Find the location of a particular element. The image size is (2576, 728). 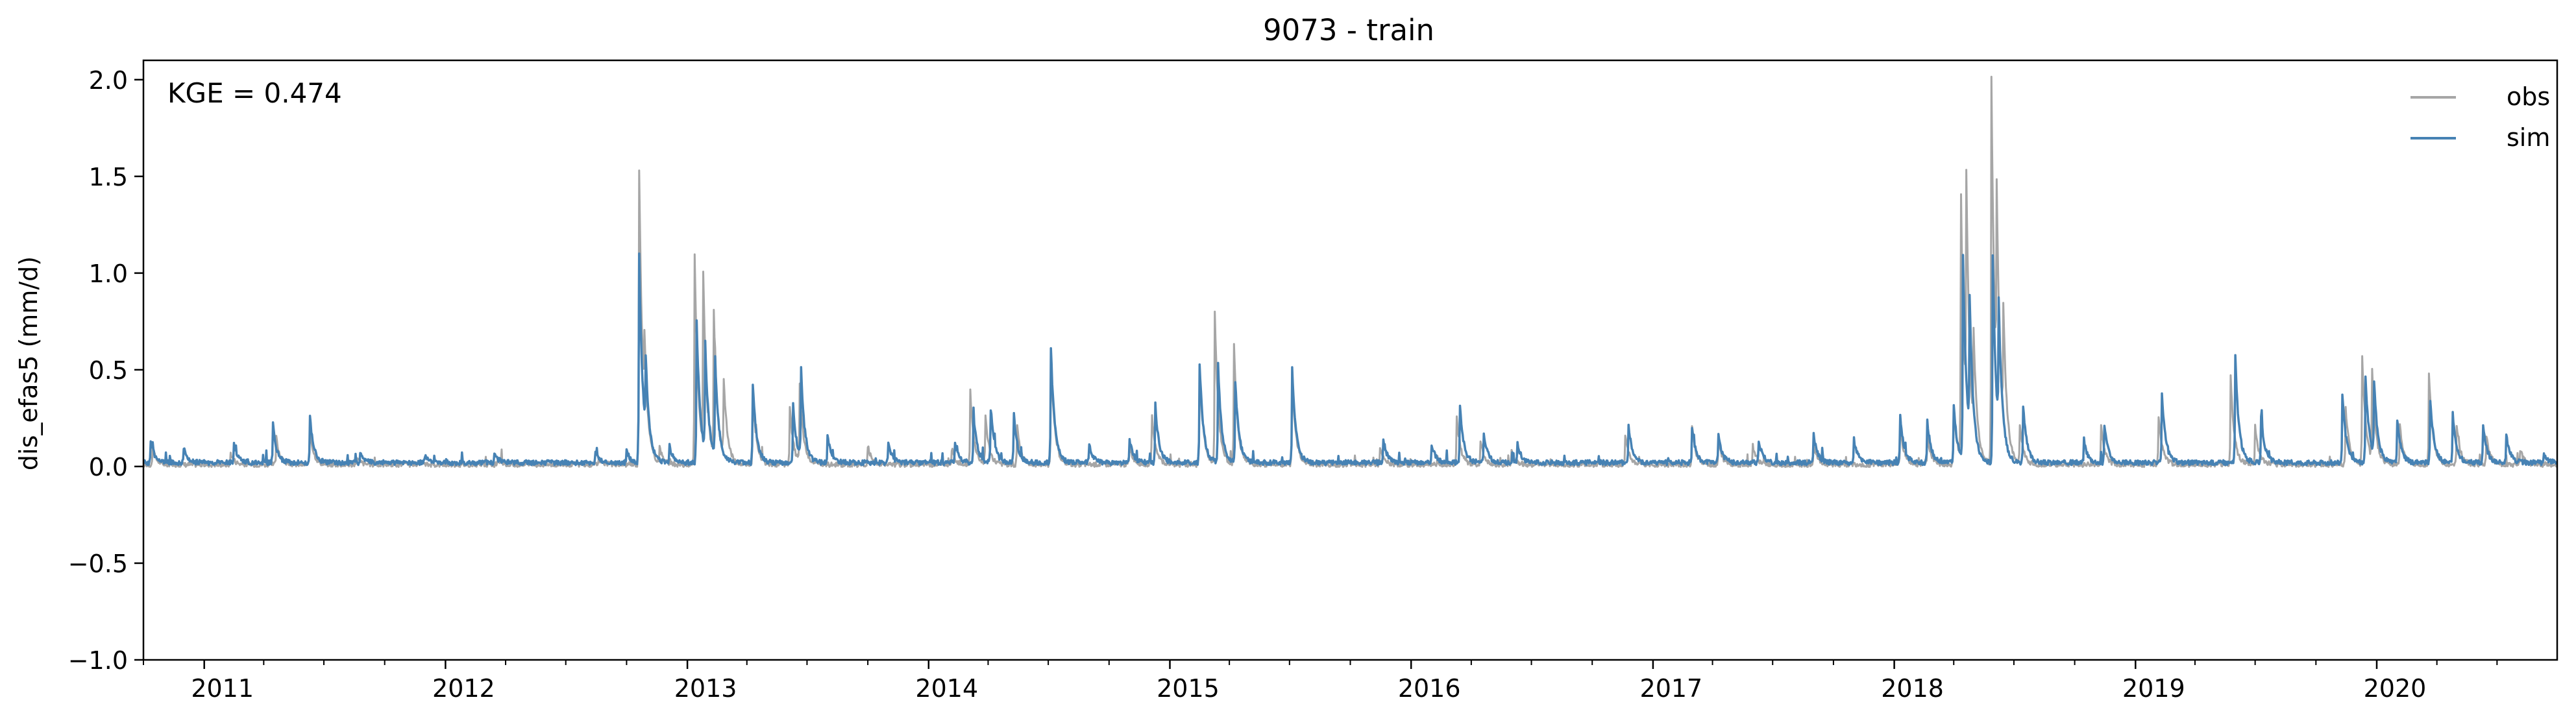

x-tick-label: 2012 is located at coordinates (463, 688).